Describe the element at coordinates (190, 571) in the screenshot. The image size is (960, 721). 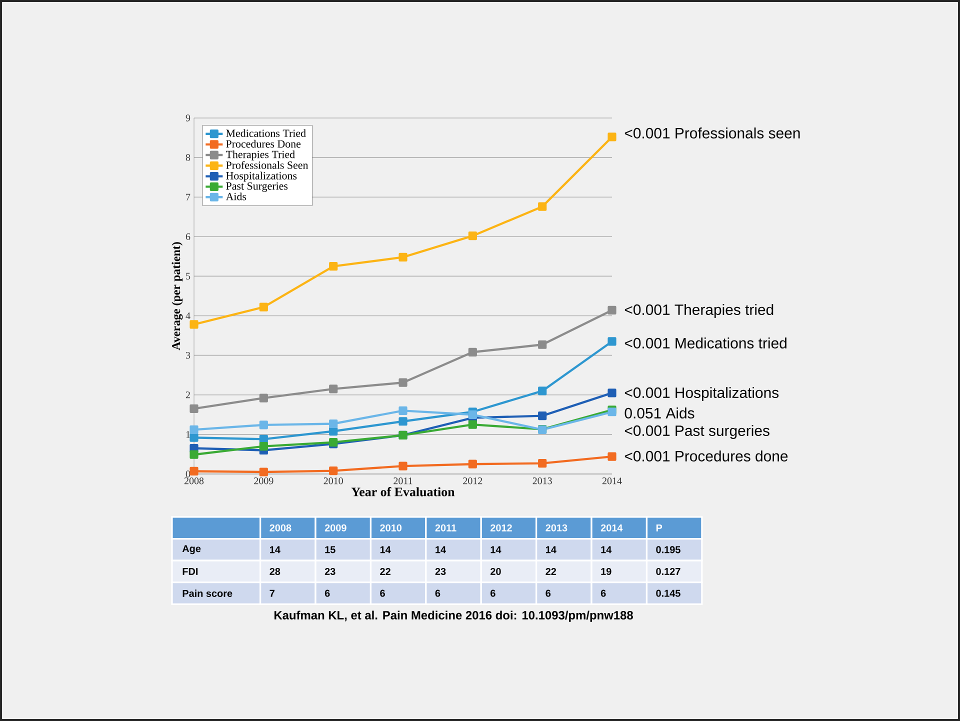
I see `y-tick-label: FDI` at that location.